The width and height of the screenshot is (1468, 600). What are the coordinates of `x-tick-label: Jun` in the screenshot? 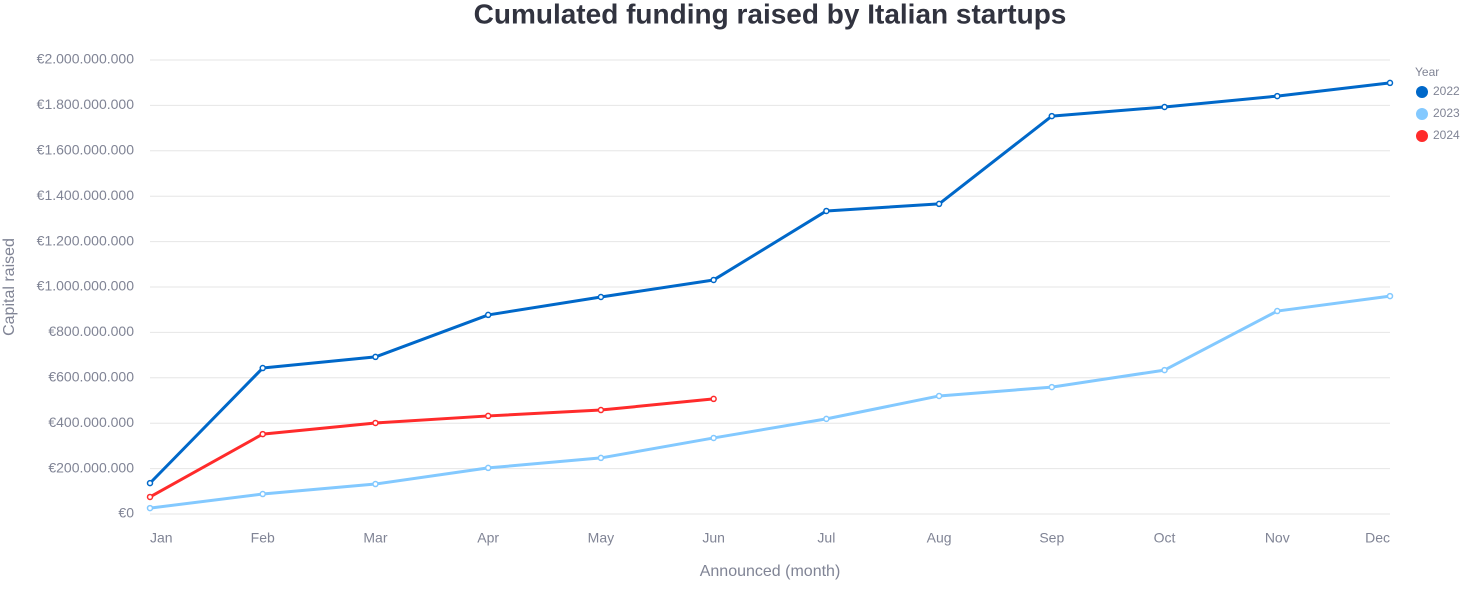 It's located at (713, 538).